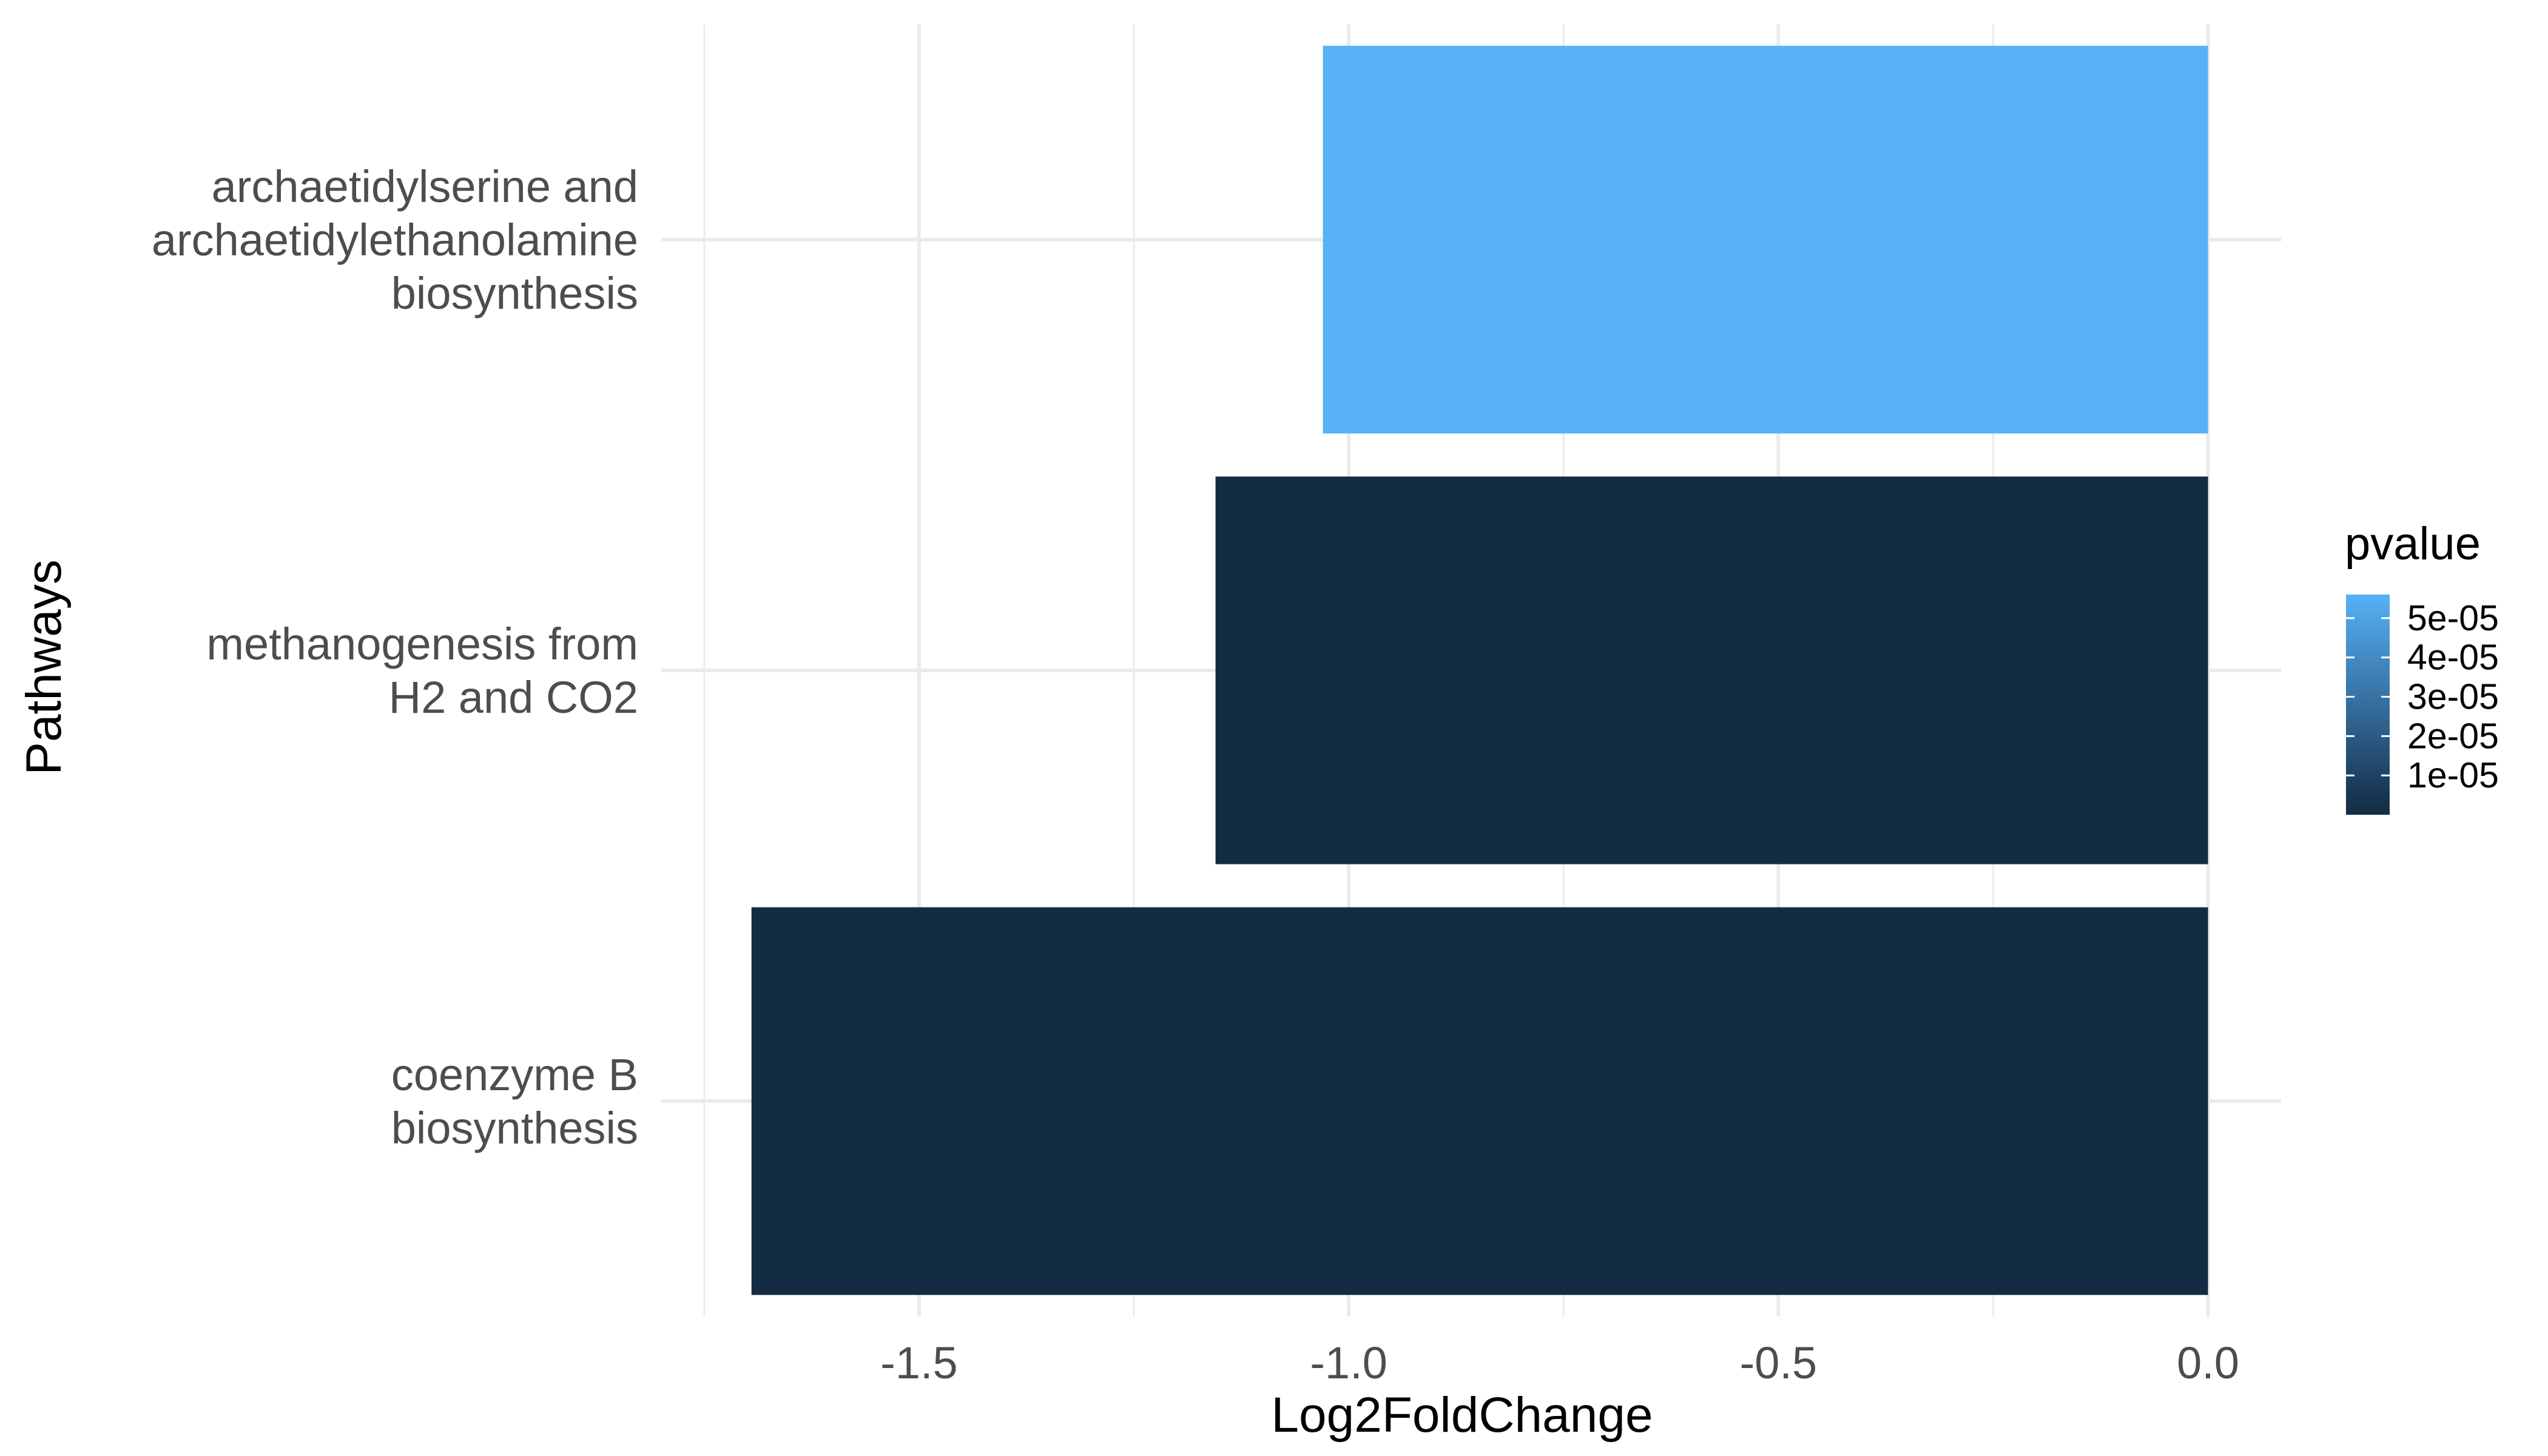  What do you see at coordinates (1462, 1415) in the screenshot?
I see `x-axis-title: Log2FoldChange` at bounding box center [1462, 1415].